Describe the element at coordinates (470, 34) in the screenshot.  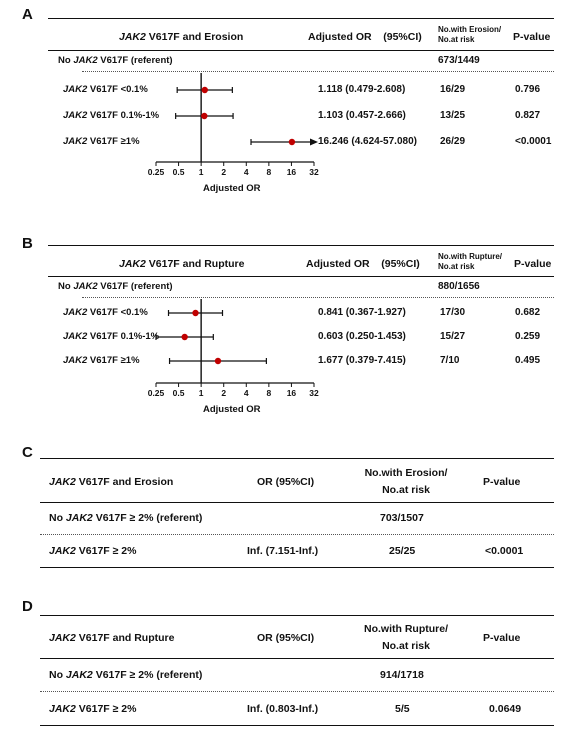
I see `panel-a-n-header: No.with Erosion/No.at risk` at that location.